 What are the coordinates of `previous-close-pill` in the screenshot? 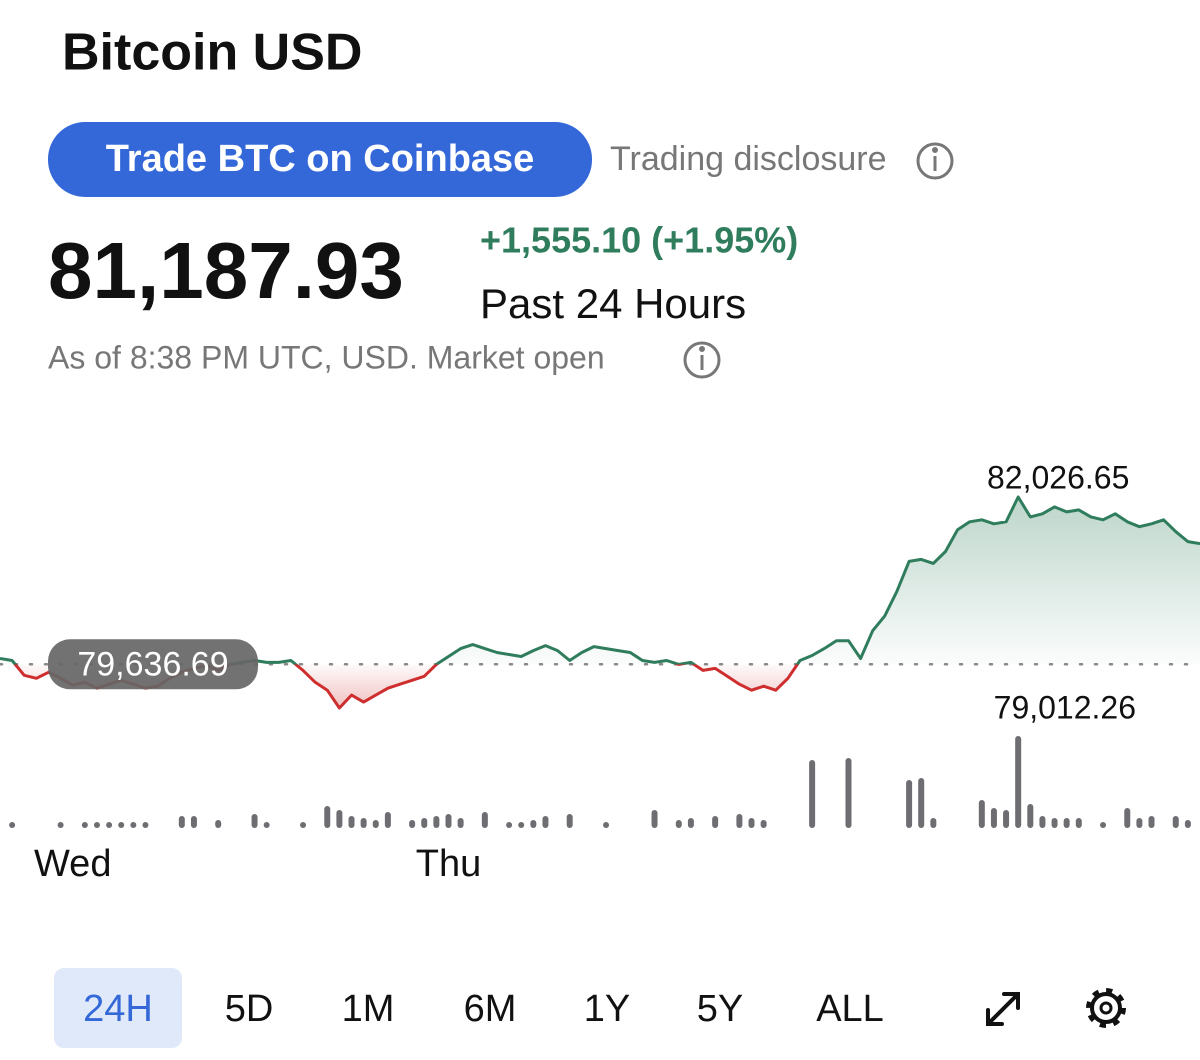 It's located at (153, 664).